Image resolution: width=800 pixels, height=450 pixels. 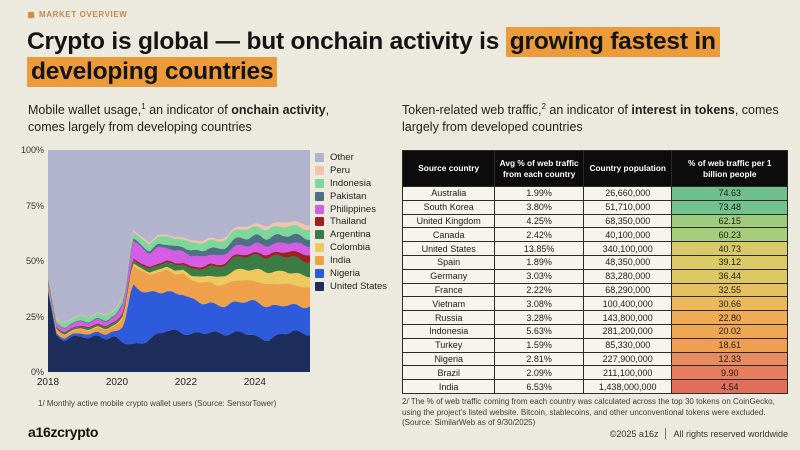 I want to click on legend-item-indonesia: Indonesia, so click(x=360, y=183).